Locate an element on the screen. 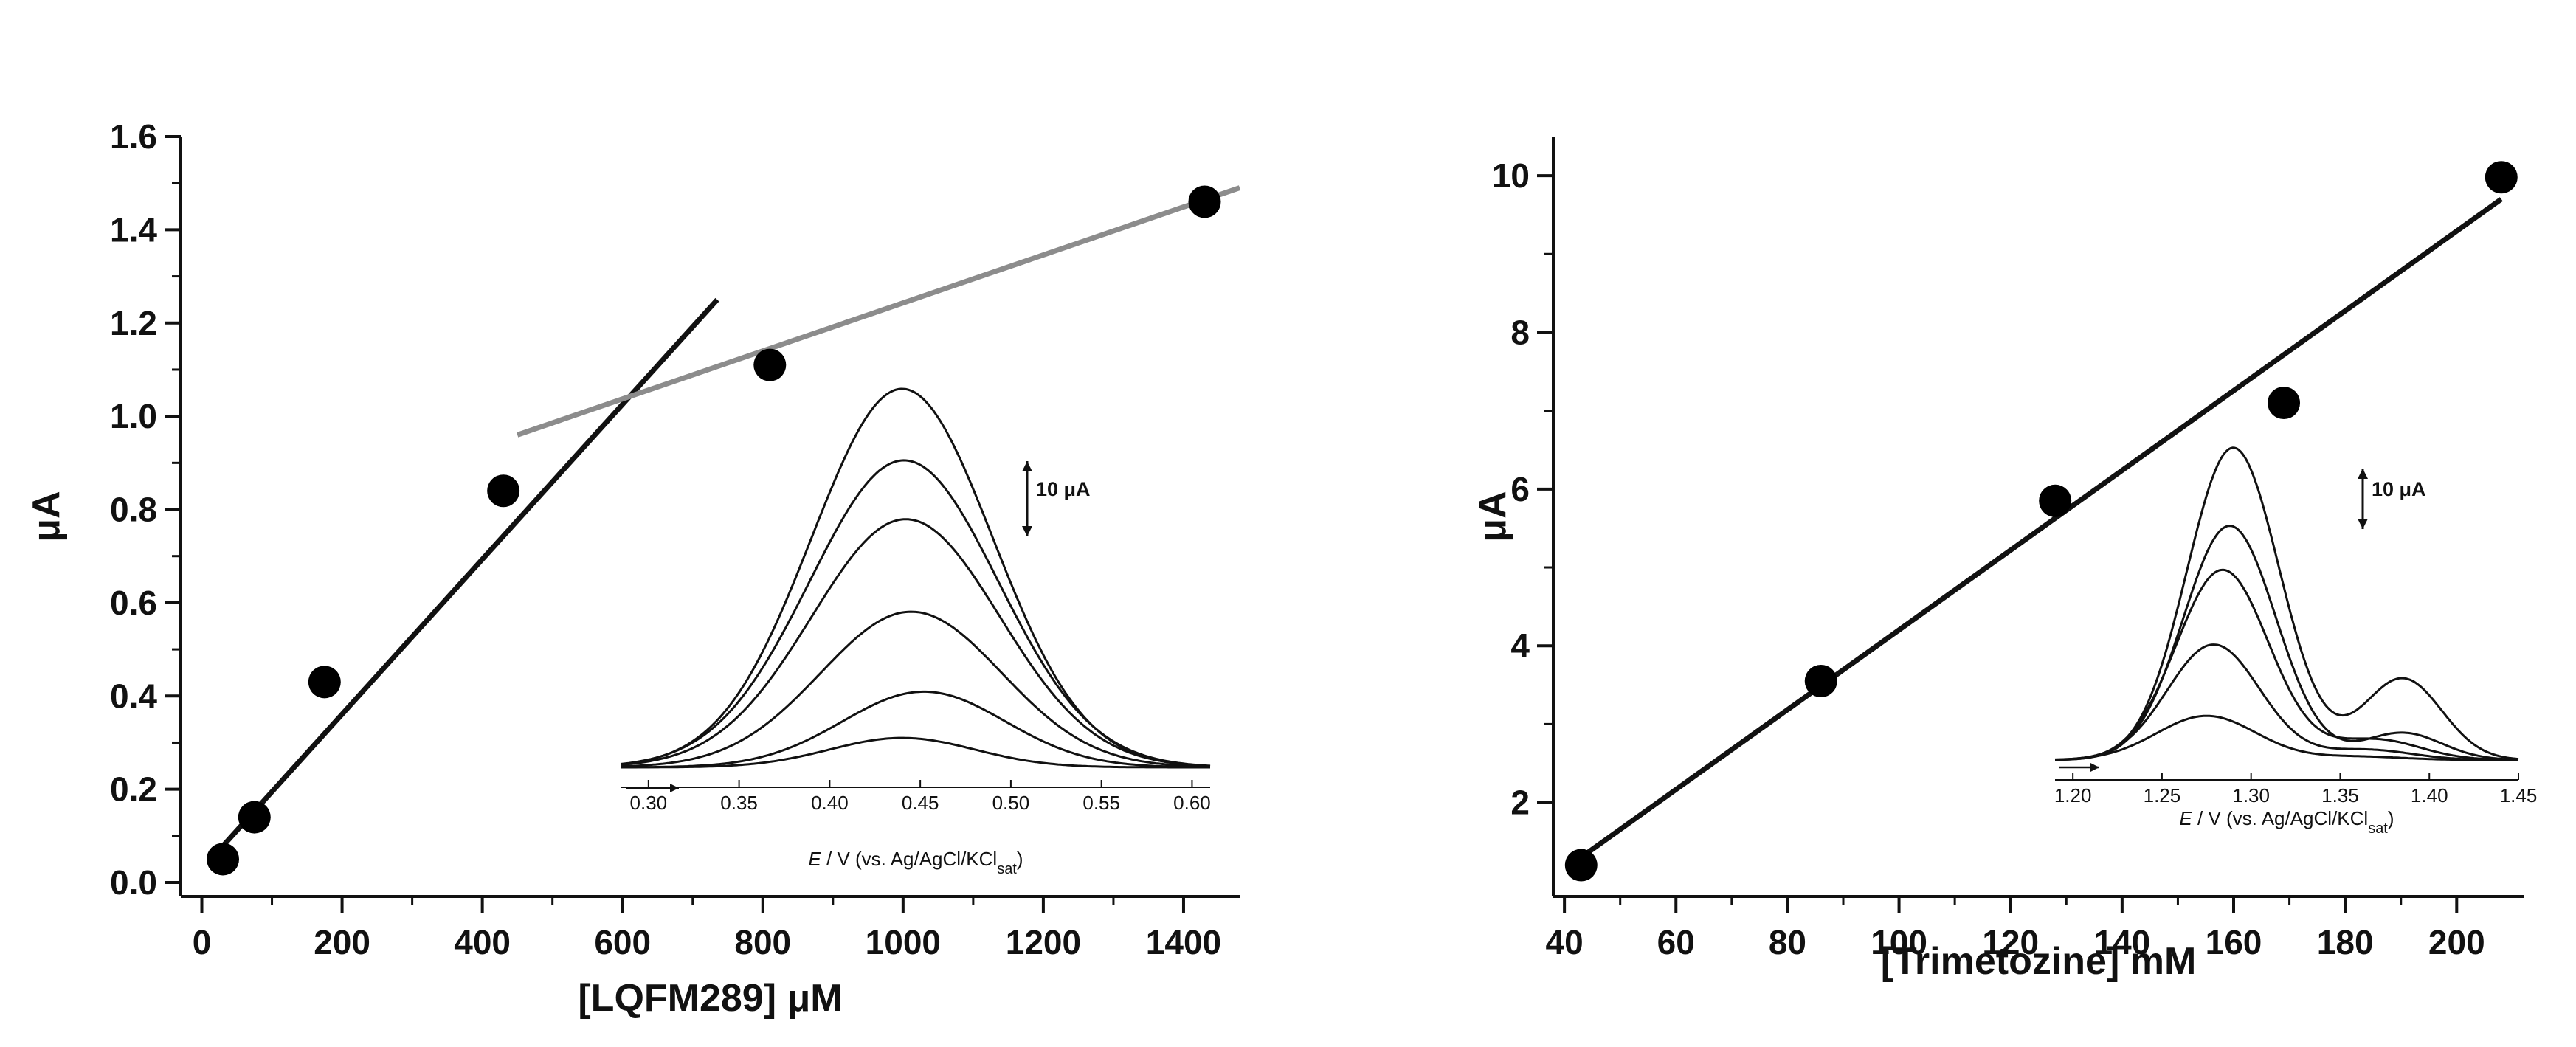 The width and height of the screenshot is (2576, 1047). y-tick-label: 0.4 is located at coordinates (133, 696).